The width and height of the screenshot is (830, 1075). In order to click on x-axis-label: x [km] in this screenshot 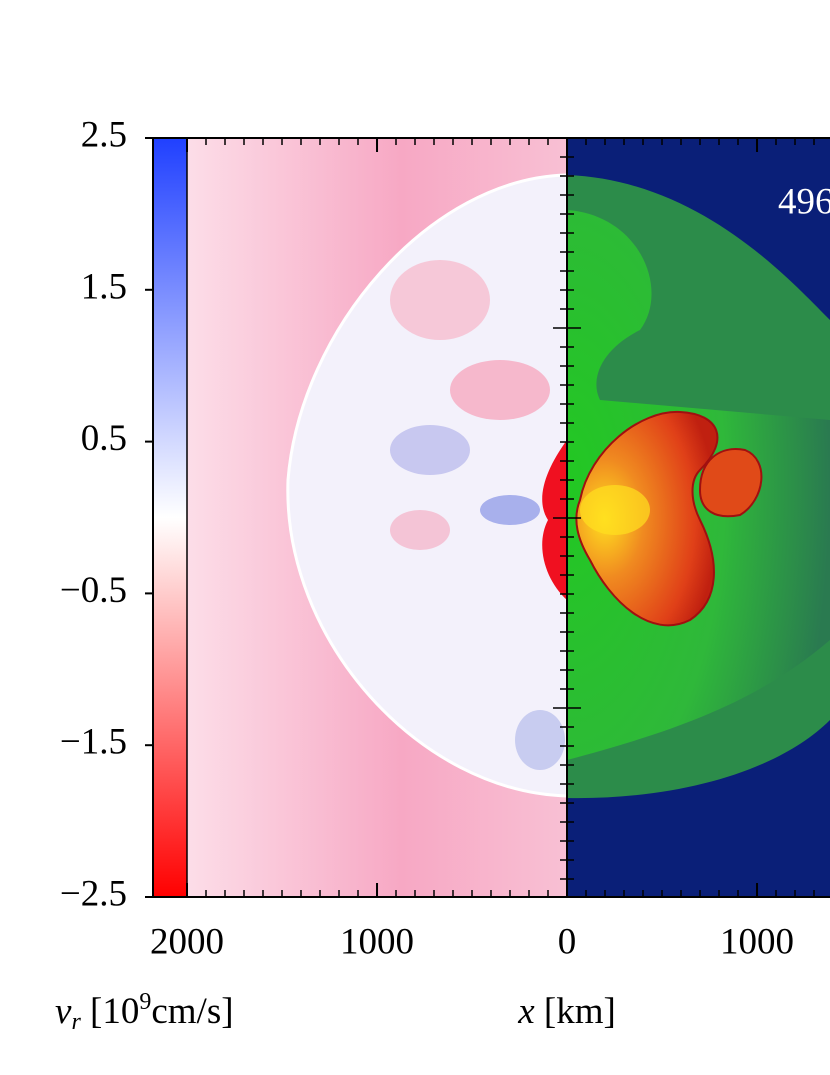, I will do `click(566, 1011)`.